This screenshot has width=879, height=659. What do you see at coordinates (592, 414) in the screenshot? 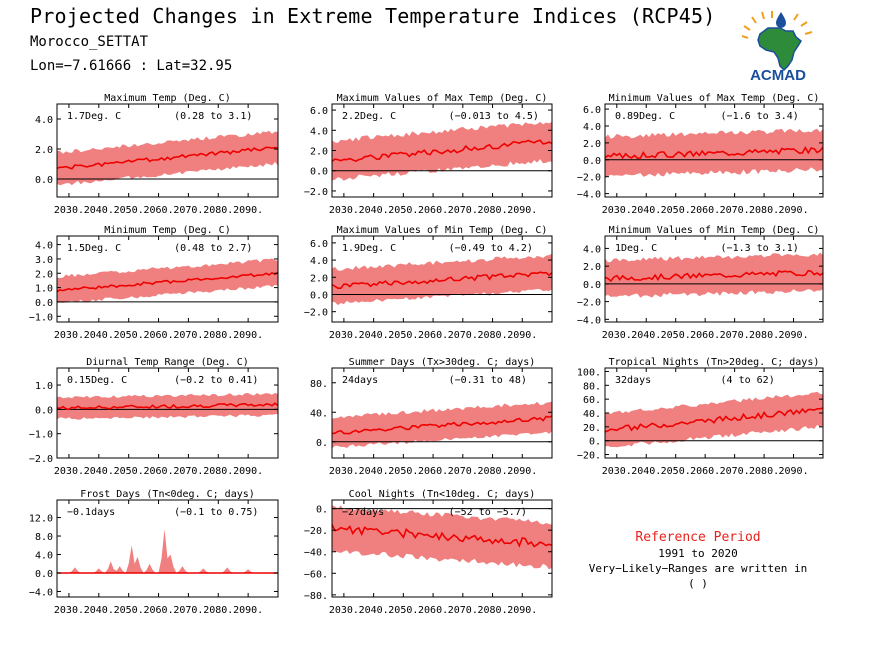
I see `y-tick-label: 40.` at bounding box center [592, 414].